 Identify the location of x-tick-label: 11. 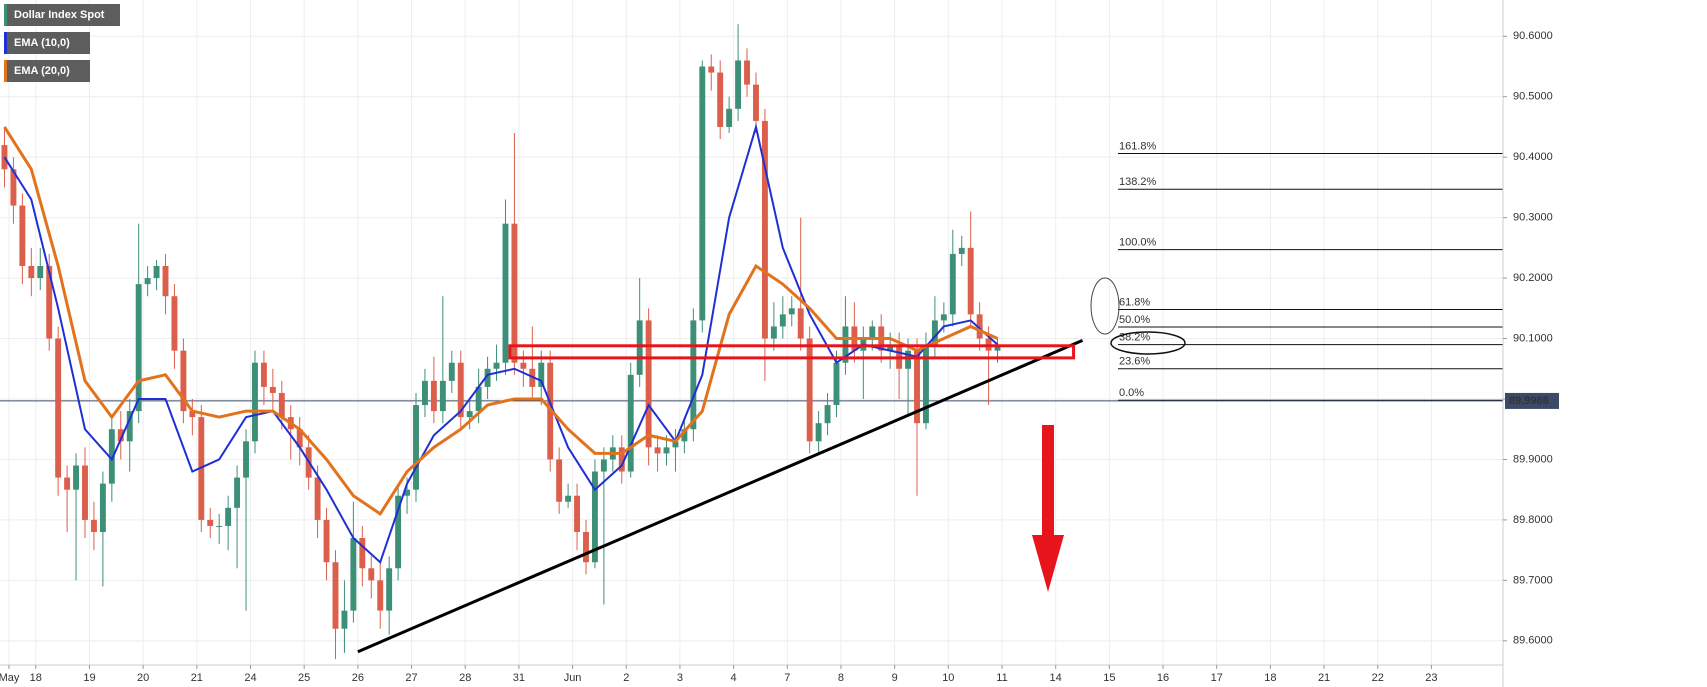
(1001, 678).